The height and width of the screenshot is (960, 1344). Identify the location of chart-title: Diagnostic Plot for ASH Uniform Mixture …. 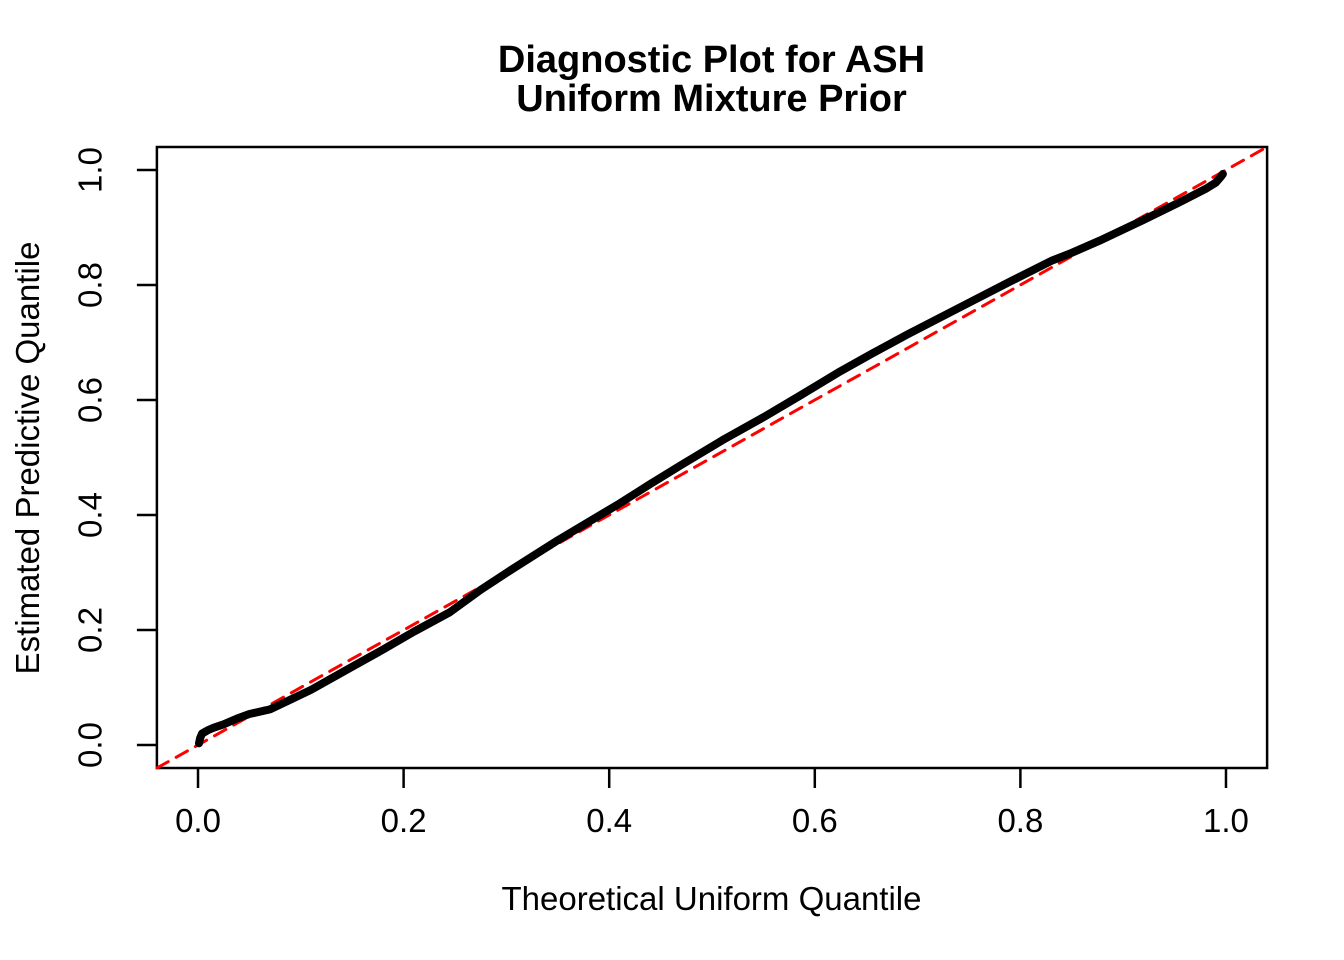
(711, 80).